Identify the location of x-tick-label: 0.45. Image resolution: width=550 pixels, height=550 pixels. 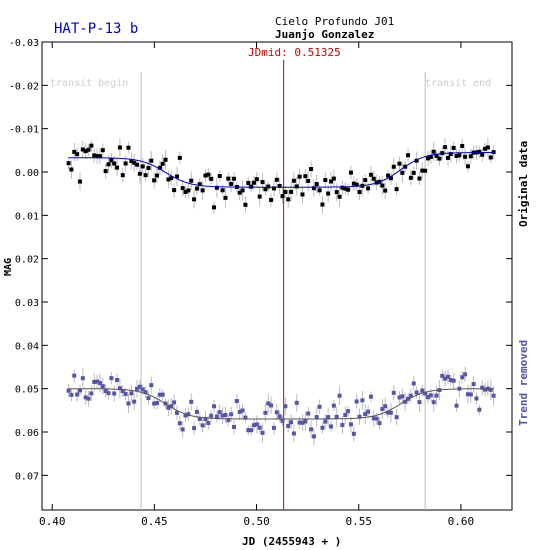
(154, 521).